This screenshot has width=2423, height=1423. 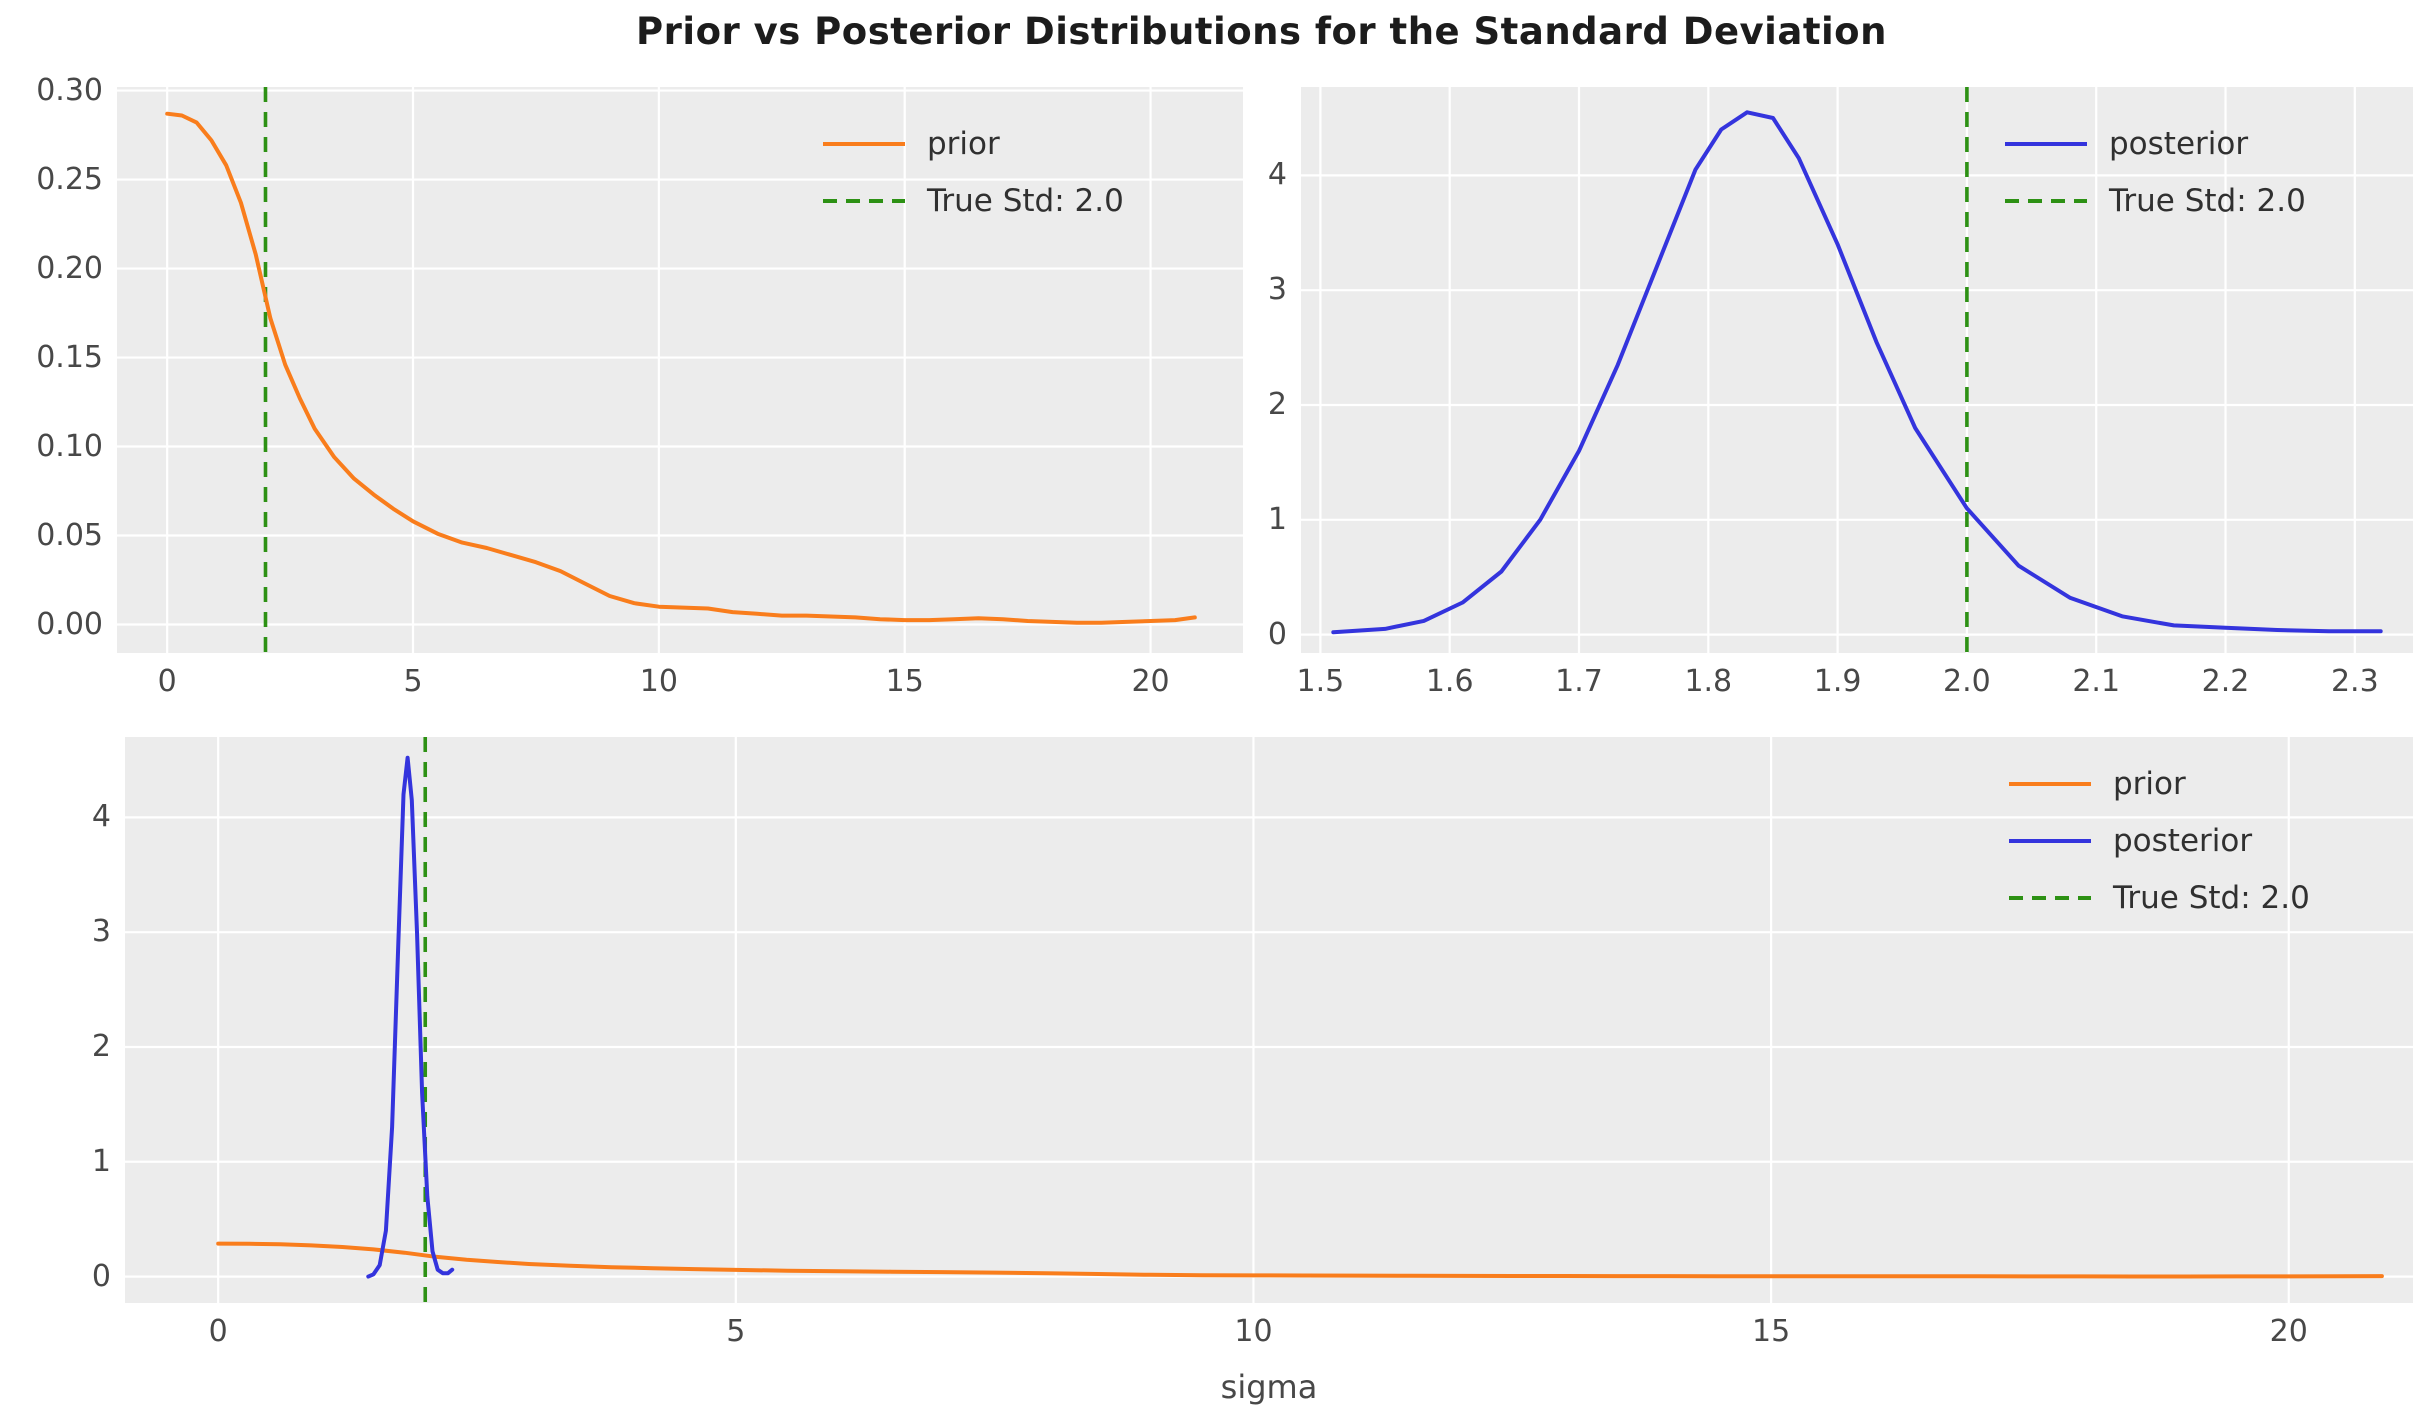 What do you see at coordinates (1708, 681) in the screenshot?
I see `x-tick-label: 1.8` at bounding box center [1708, 681].